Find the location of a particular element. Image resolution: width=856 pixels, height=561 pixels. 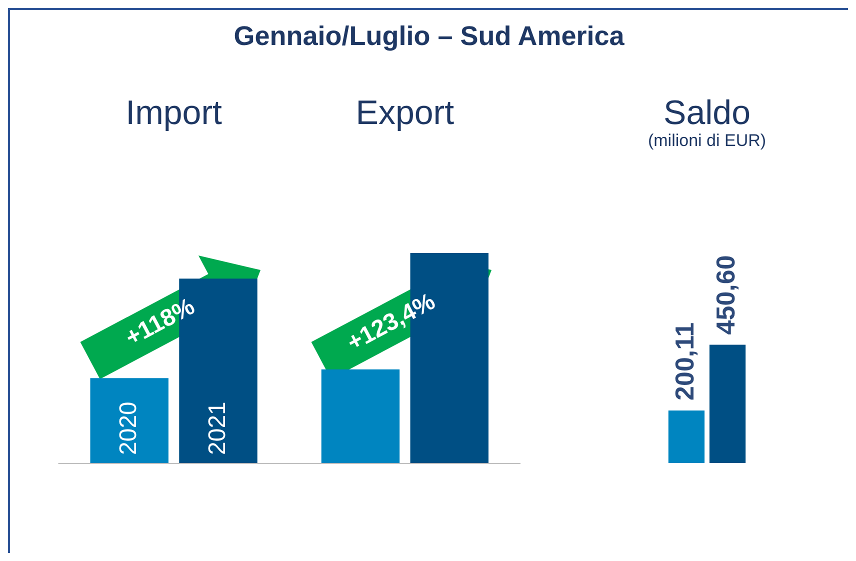

x-tick-label: Export is located at coordinates (405, 113).